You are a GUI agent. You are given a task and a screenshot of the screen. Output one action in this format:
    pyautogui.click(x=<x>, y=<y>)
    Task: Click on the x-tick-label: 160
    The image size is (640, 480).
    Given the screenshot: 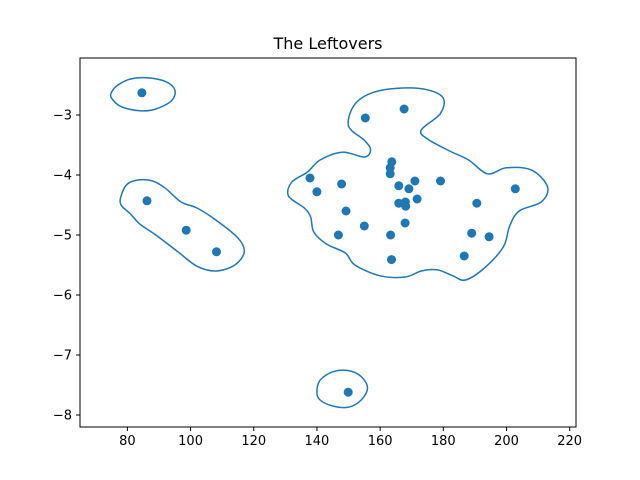 What is the action you would take?
    pyautogui.click(x=380, y=441)
    